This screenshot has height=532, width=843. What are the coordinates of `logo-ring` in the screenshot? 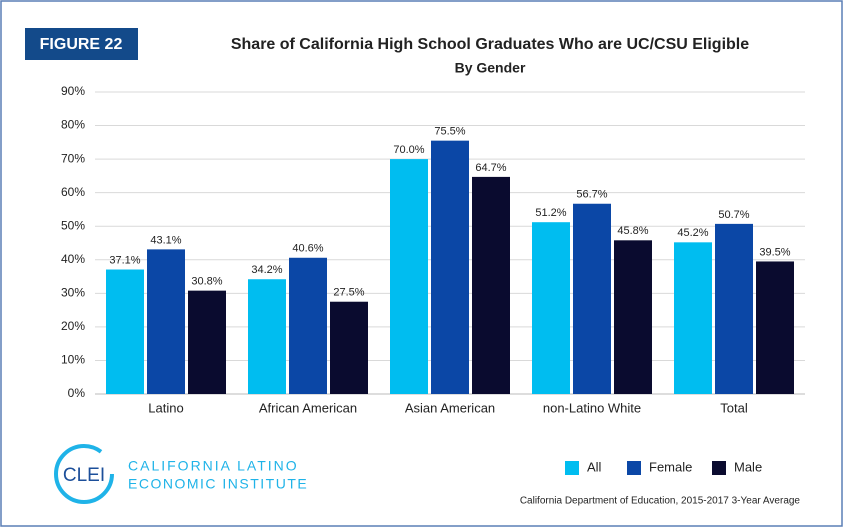 It's located at (84, 474).